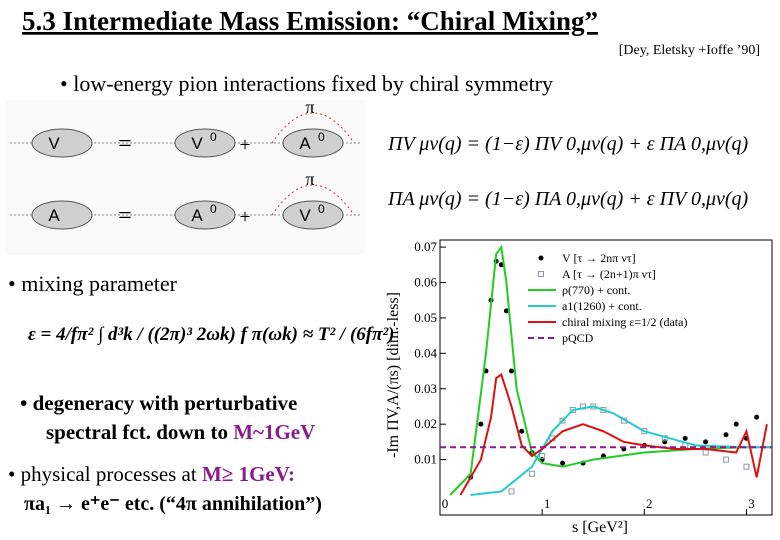 Image resolution: width=780 pixels, height=540 pixels. Describe the element at coordinates (393, 375) in the screenshot. I see `y-axis-label: -Im ΠV,A/(πs) [dim.-less]` at that location.